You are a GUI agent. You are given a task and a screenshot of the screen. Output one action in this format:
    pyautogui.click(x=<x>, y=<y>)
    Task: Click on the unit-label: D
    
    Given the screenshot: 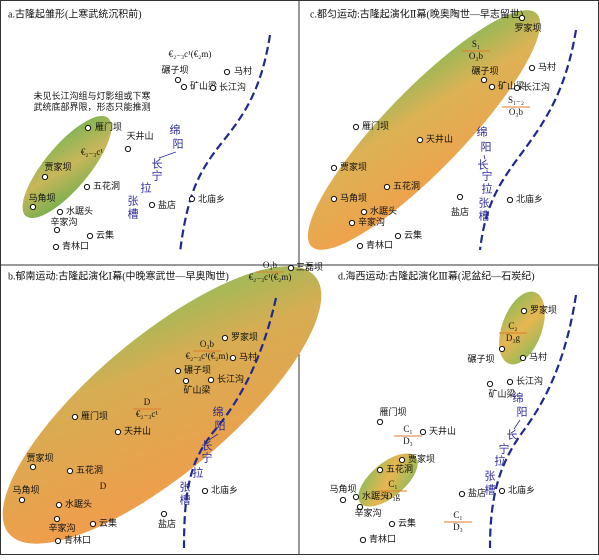 What is the action you would take?
    pyautogui.click(x=103, y=486)
    